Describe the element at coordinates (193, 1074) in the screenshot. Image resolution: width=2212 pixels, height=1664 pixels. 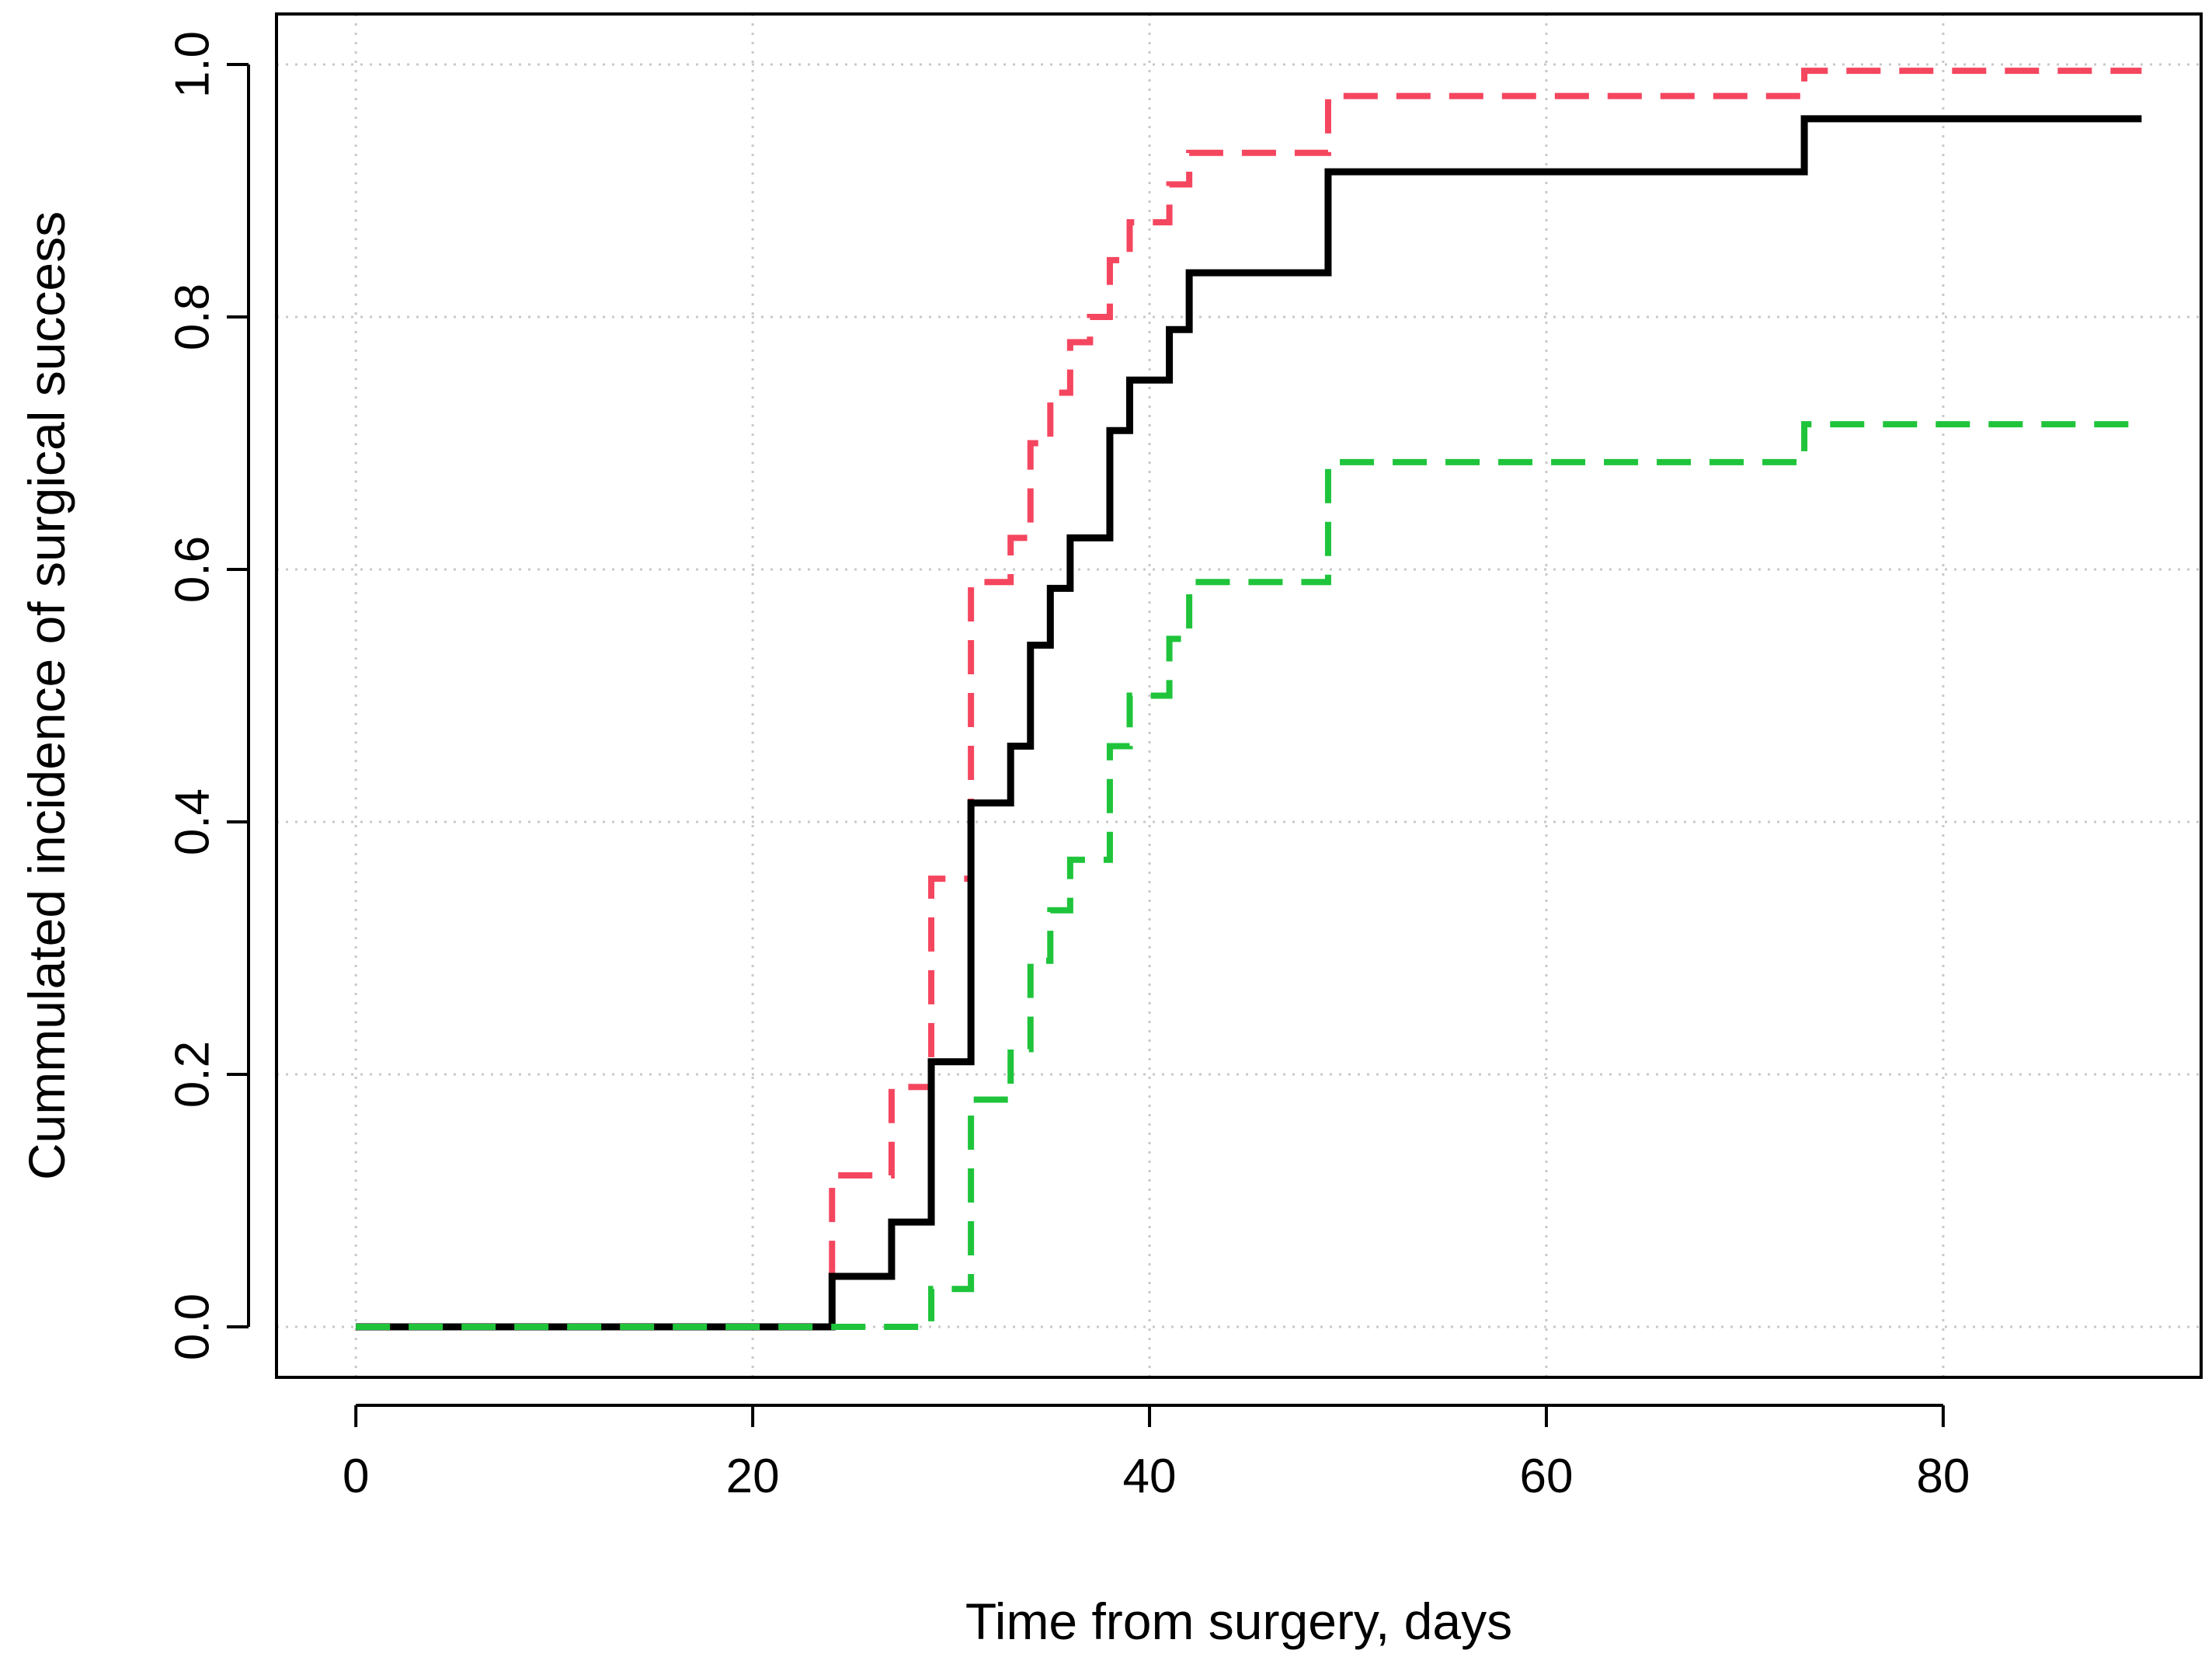
I see `y-tick-label: 0.2` at that location.